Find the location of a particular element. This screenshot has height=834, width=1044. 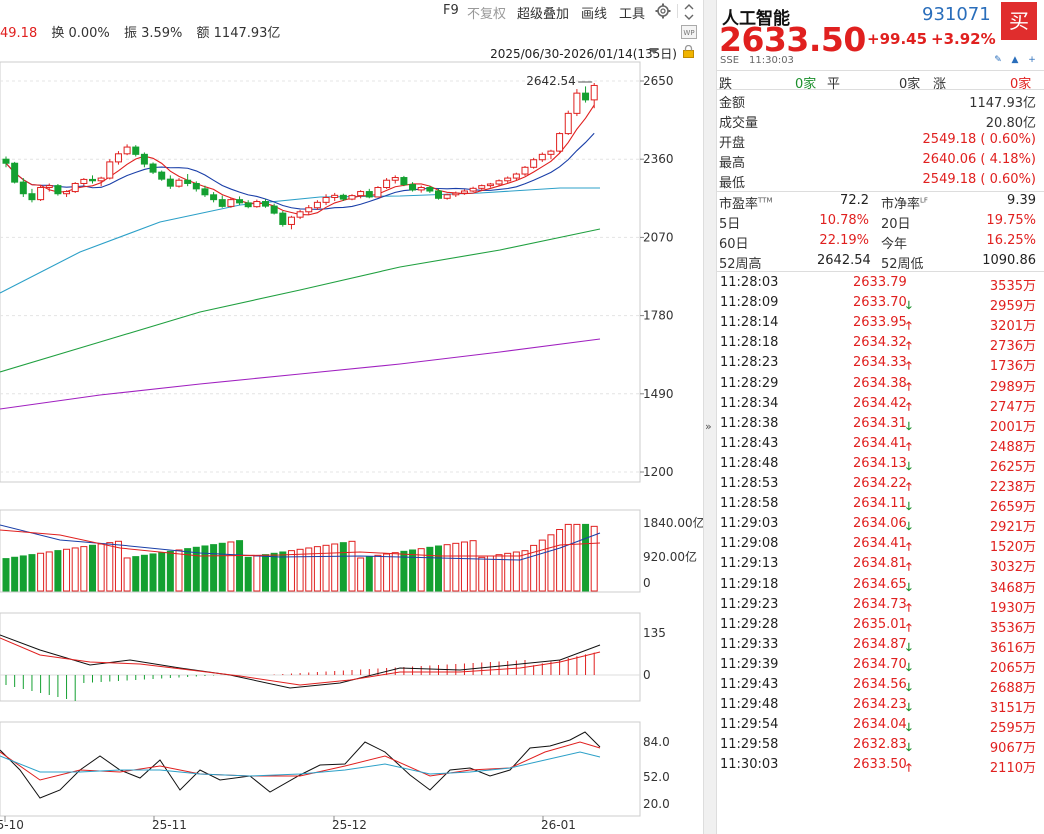

date-axis-label: 25-11 is located at coordinates (169, 825).